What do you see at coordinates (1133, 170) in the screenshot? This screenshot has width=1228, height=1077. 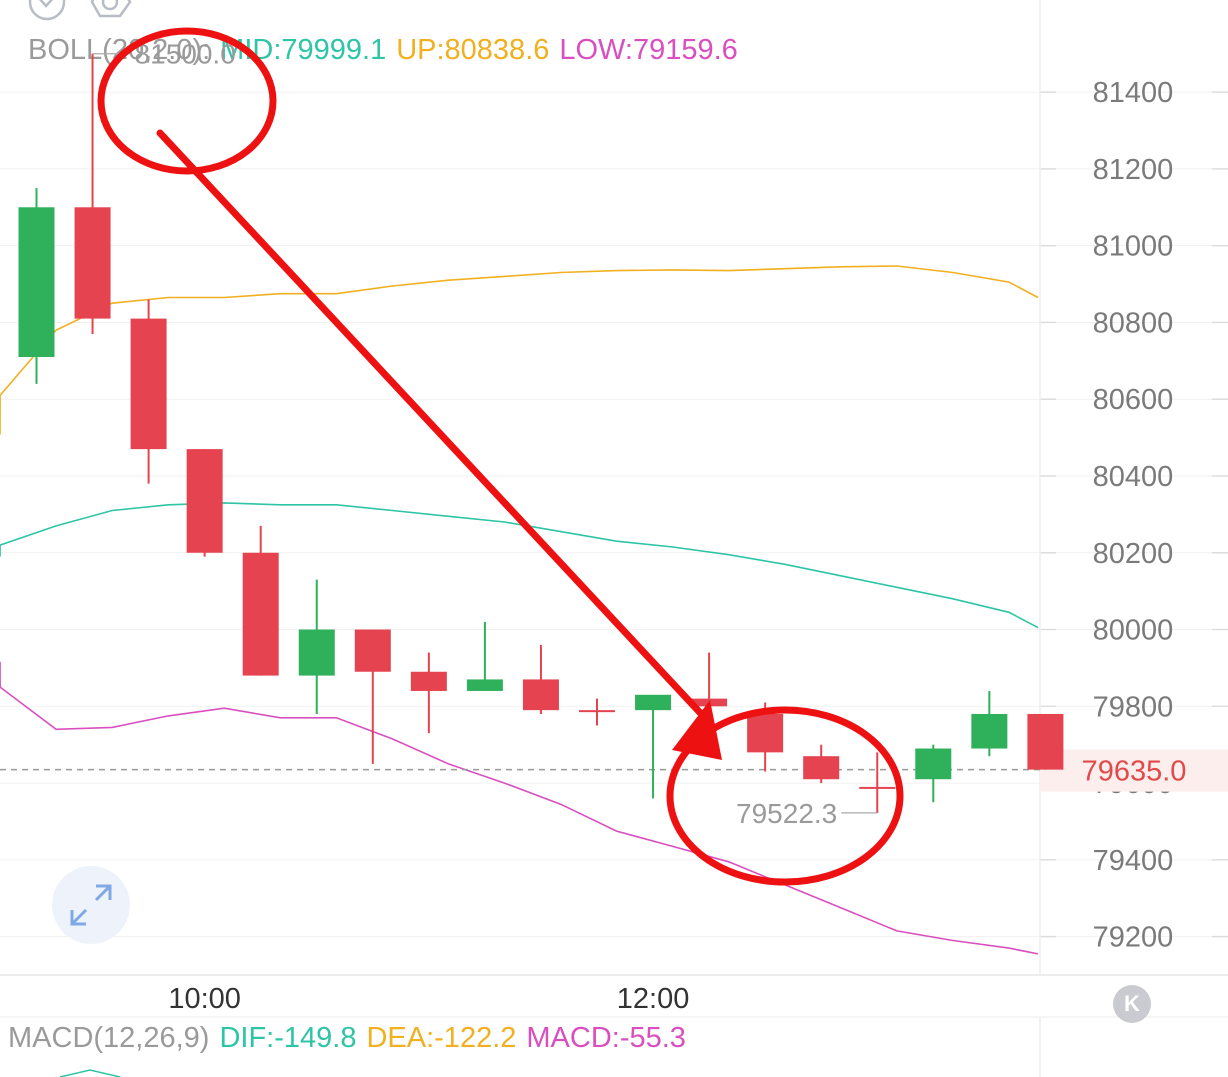 I see `y-tick-label: 81200` at bounding box center [1133, 170].